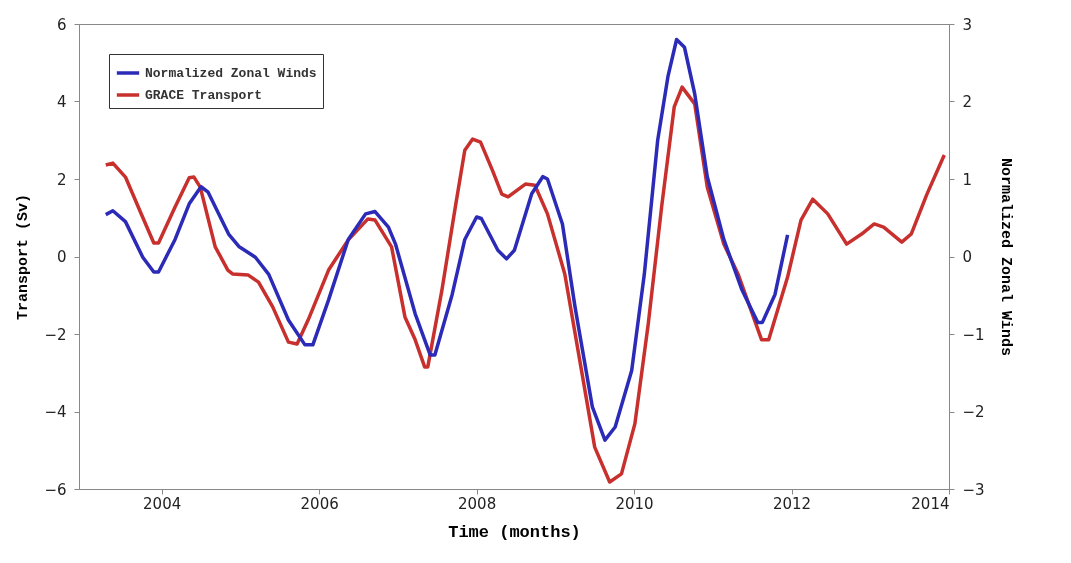 This screenshot has width=1071, height=563. What do you see at coordinates (319, 503) in the screenshot?
I see `x-tick-label: 2006` at bounding box center [319, 503].